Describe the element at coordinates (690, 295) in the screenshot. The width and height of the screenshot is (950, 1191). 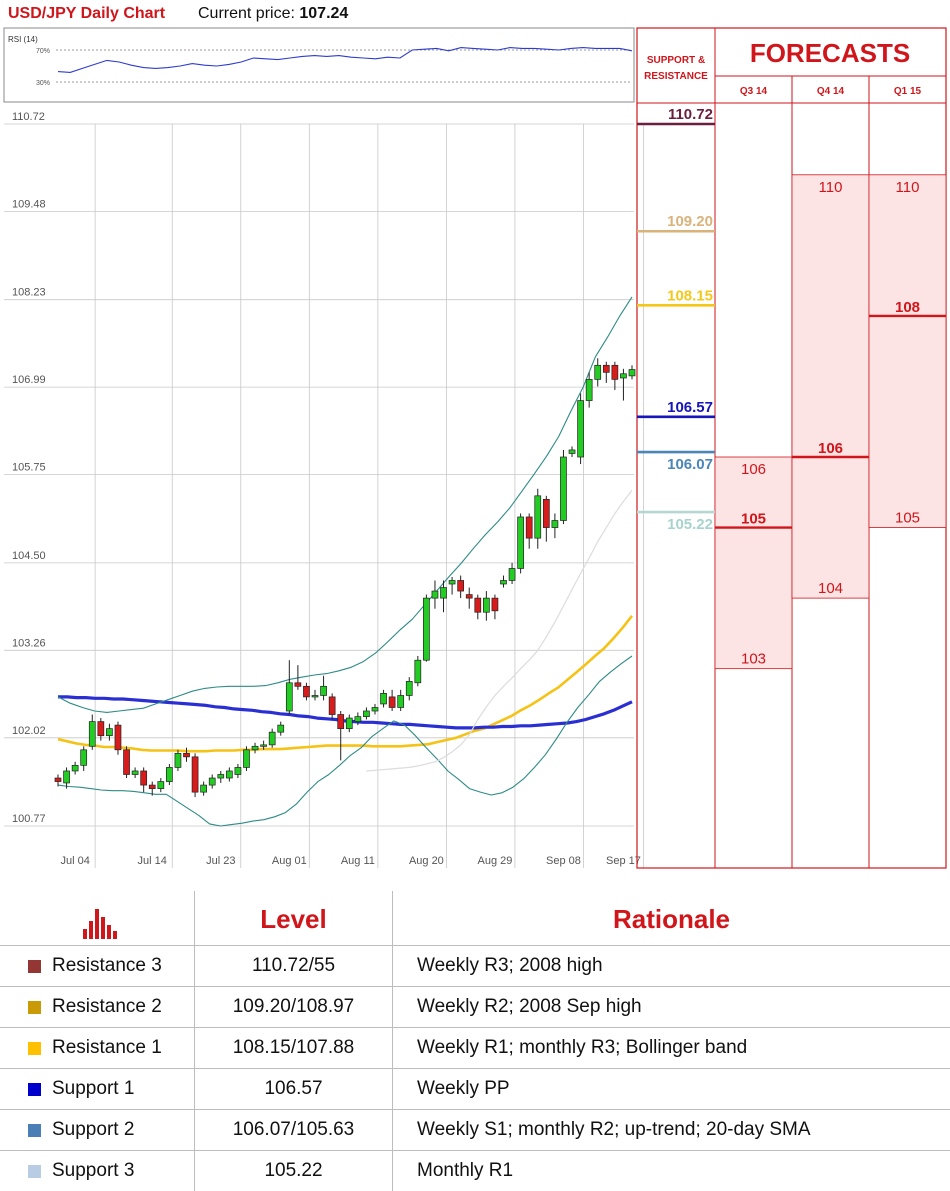
I see `sr-level-label: 108.15` at that location.